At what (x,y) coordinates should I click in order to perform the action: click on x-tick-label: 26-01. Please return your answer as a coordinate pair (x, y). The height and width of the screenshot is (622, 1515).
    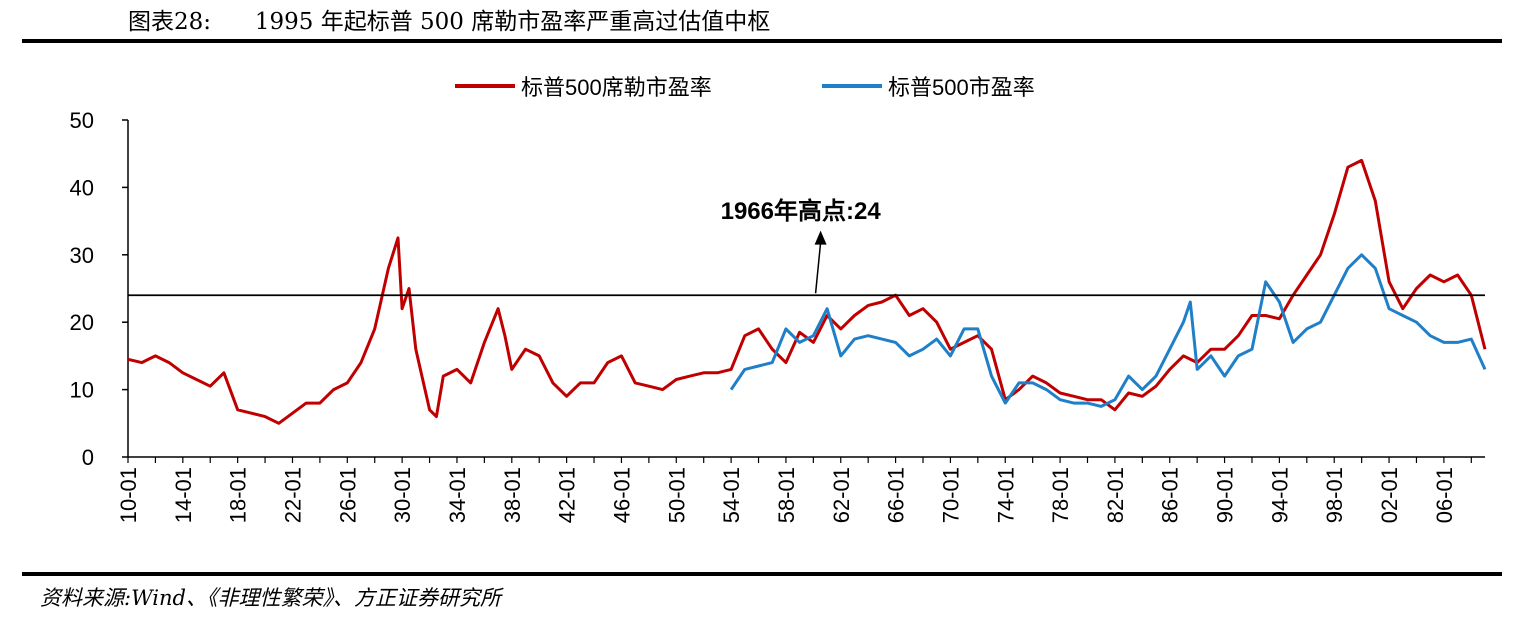
    Looking at the image, I should click on (347, 495).